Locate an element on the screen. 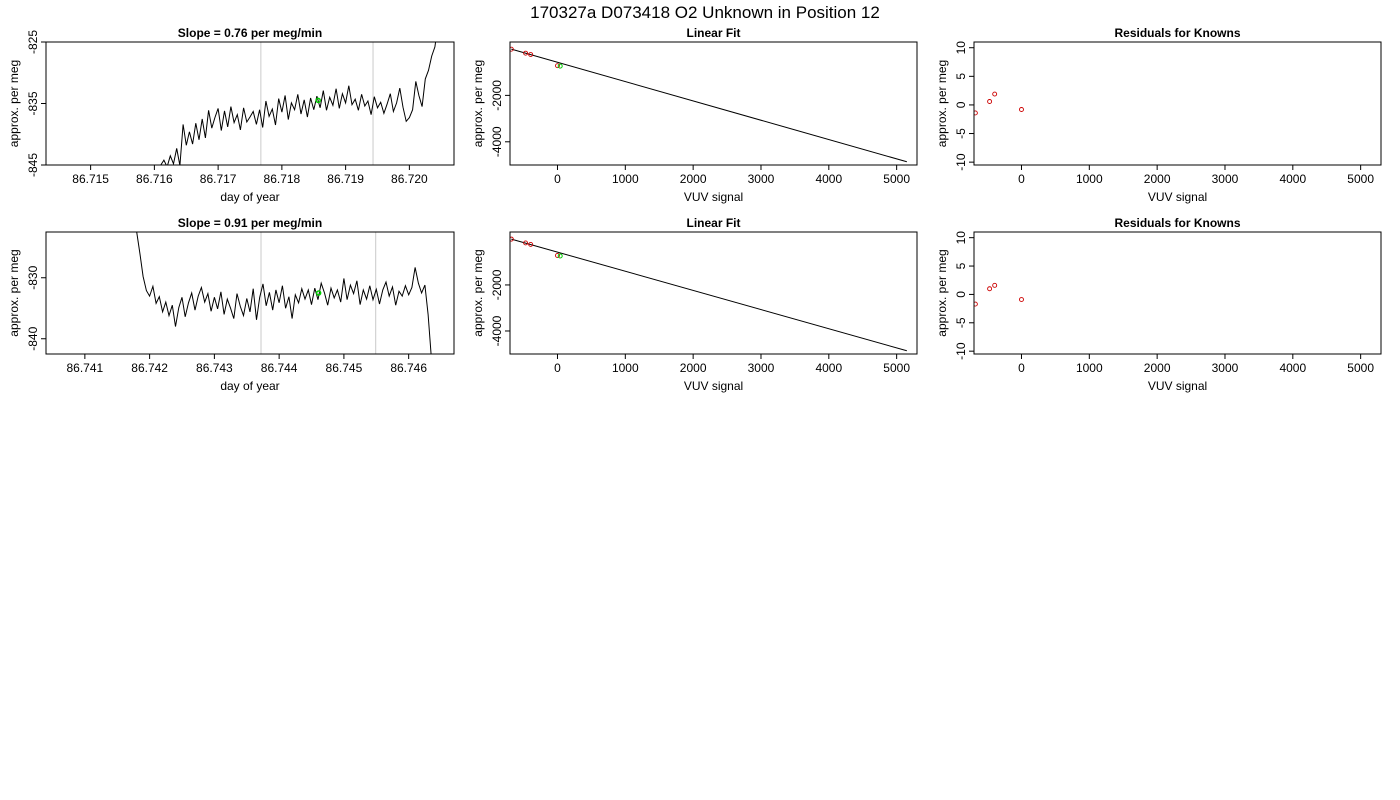 The height and width of the screenshot is (800, 1400). y-tick-label: -830 is located at coordinates (33, 277).